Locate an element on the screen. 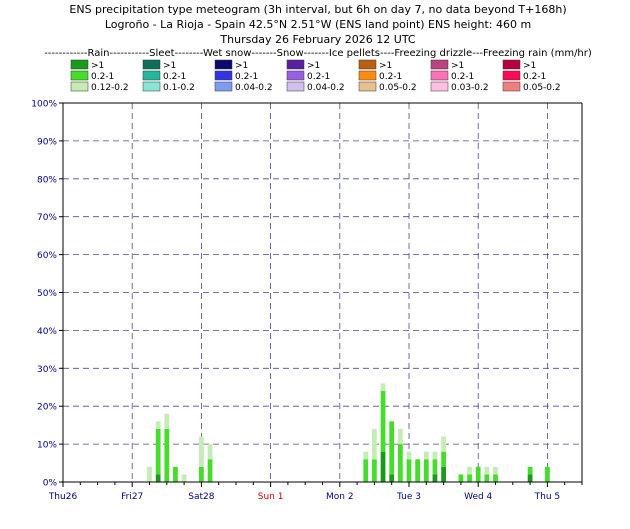 The height and width of the screenshot is (529, 630). y-tick-label: 40% is located at coordinates (47, 332).